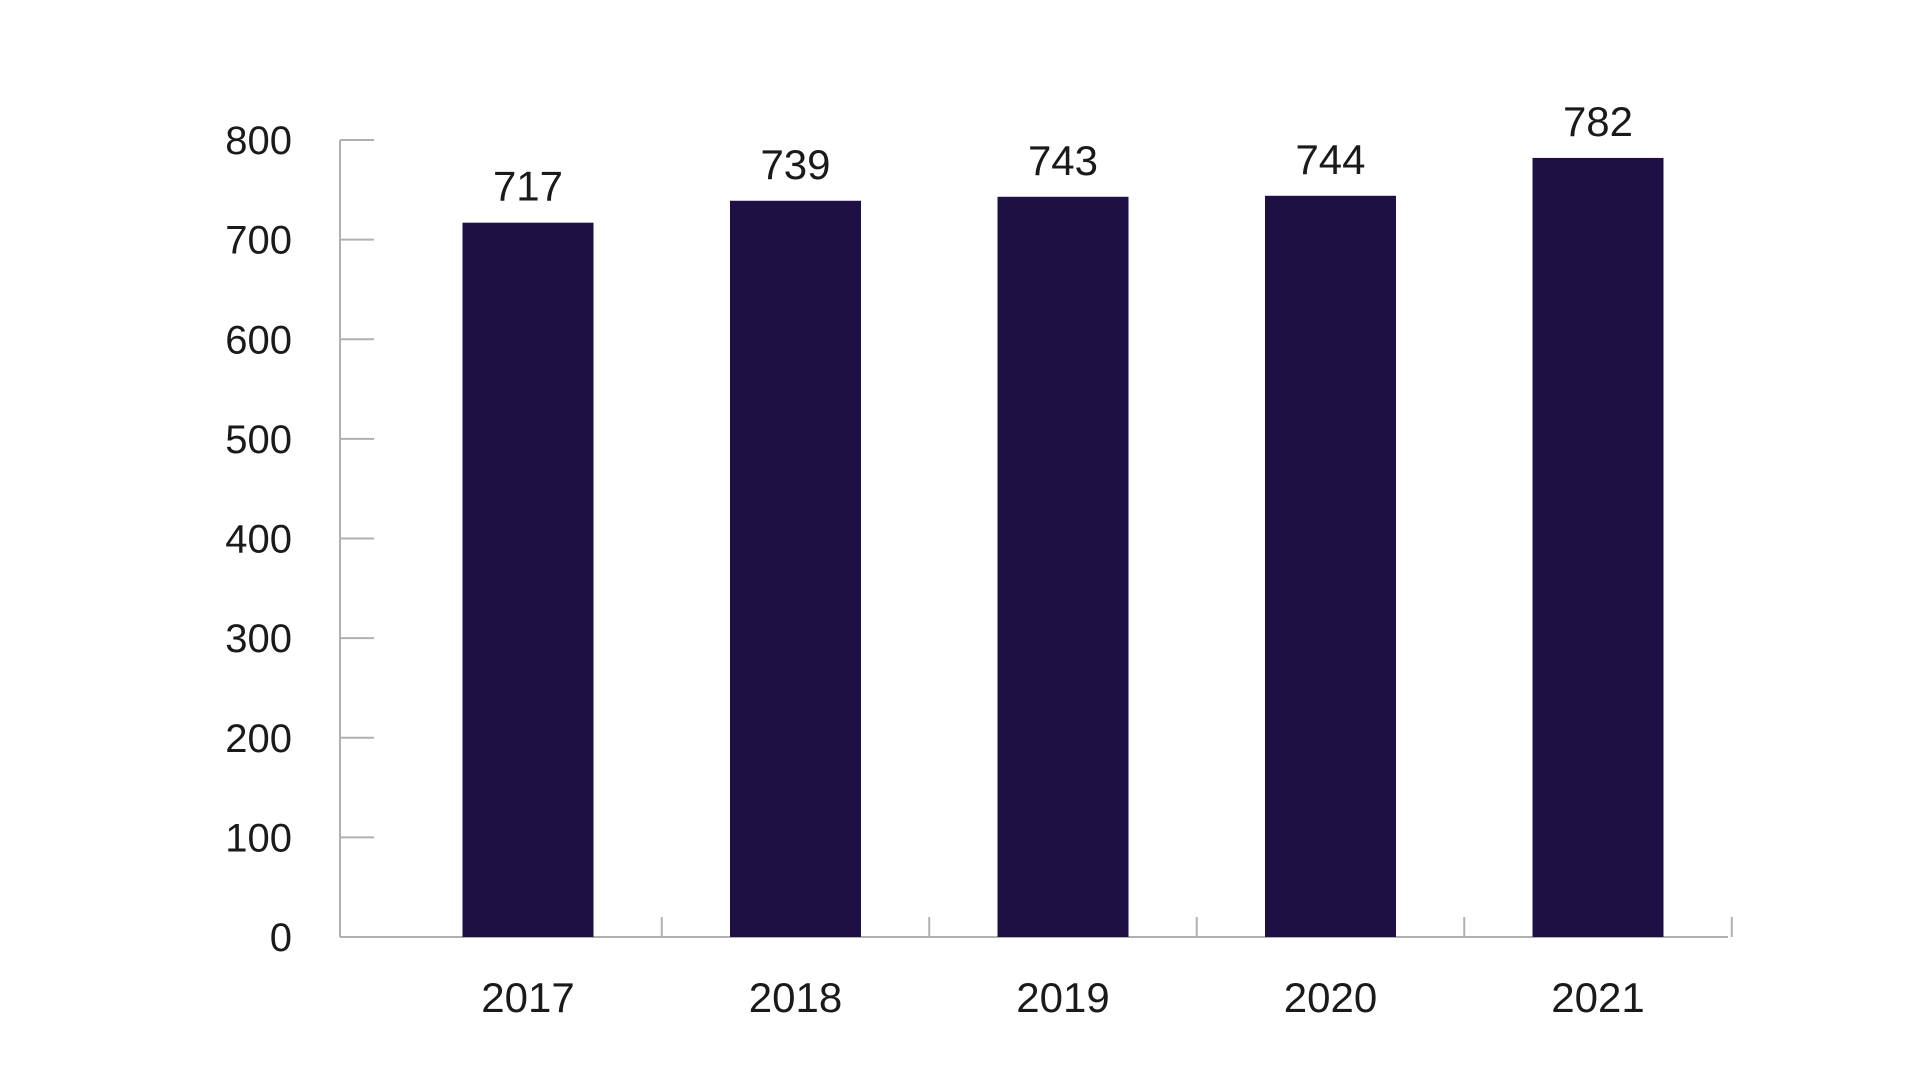 Image resolution: width=1920 pixels, height=1080 pixels. What do you see at coordinates (1062, 997) in the screenshot?
I see `x-tick-label-2019: 2019` at bounding box center [1062, 997].